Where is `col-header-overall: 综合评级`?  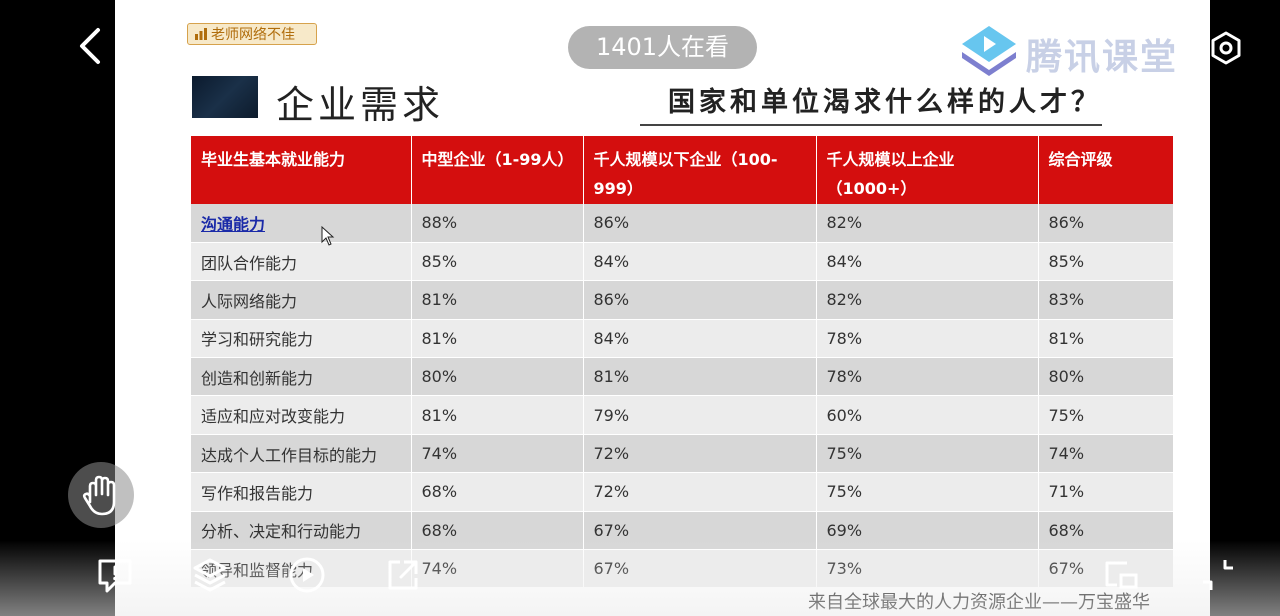
col-header-overall: 综合评级 is located at coordinates (1106, 170).